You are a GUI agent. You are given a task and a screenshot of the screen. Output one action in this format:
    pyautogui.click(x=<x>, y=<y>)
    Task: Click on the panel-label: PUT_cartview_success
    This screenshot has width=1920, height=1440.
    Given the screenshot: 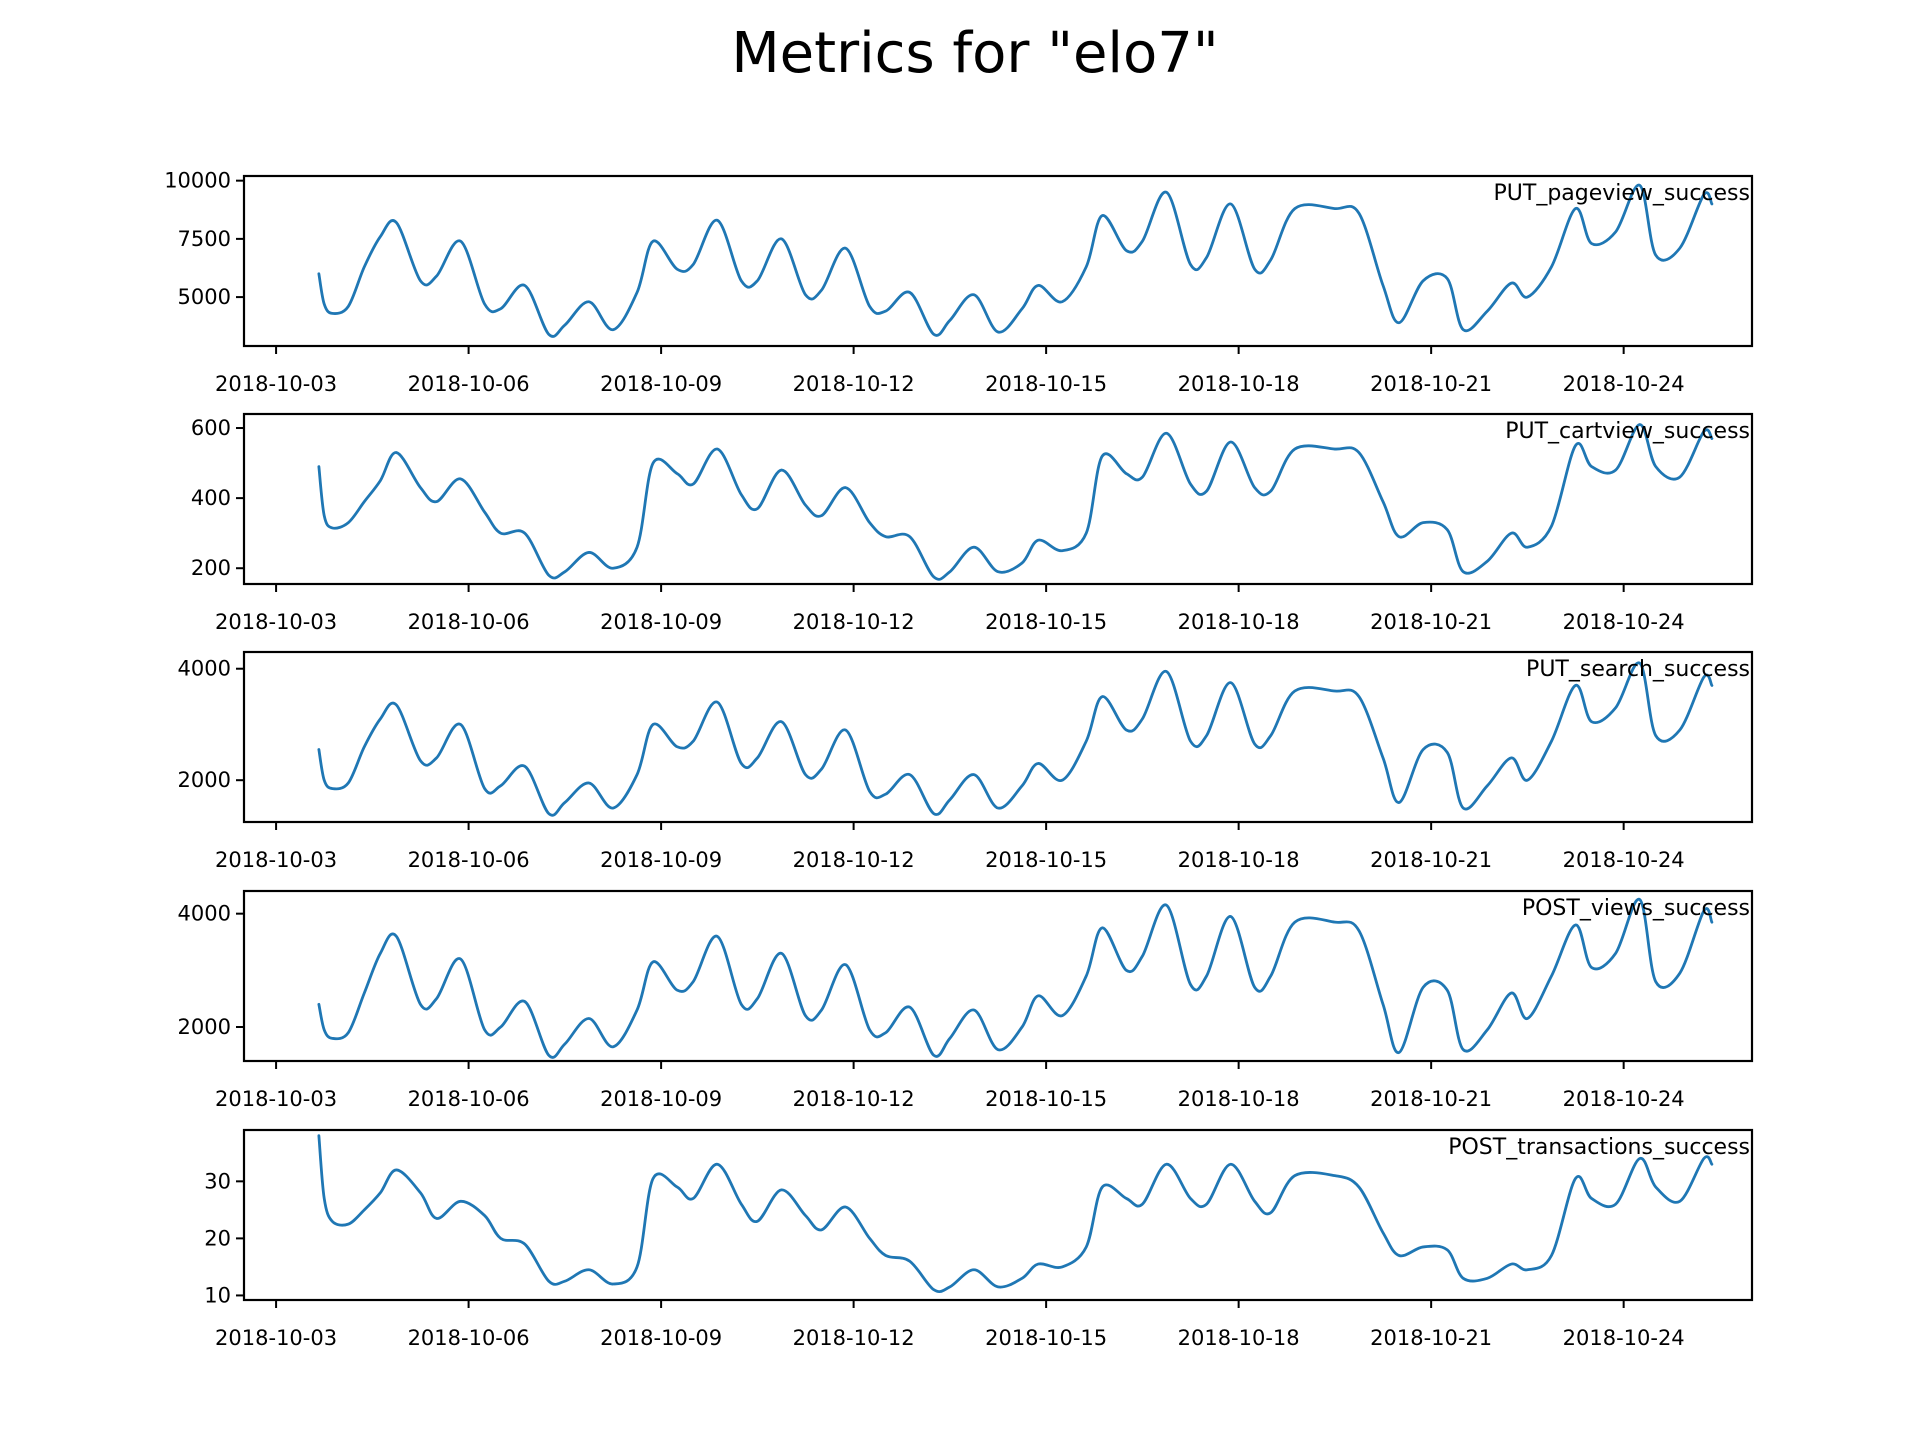 What is the action you would take?
    pyautogui.click(x=1627, y=431)
    